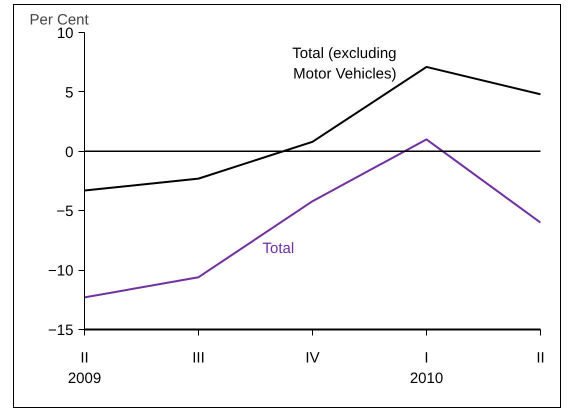 Image resolution: width=579 pixels, height=414 pixels. What do you see at coordinates (427, 368) in the screenshot?
I see `x-tick-label: I 2010` at bounding box center [427, 368].